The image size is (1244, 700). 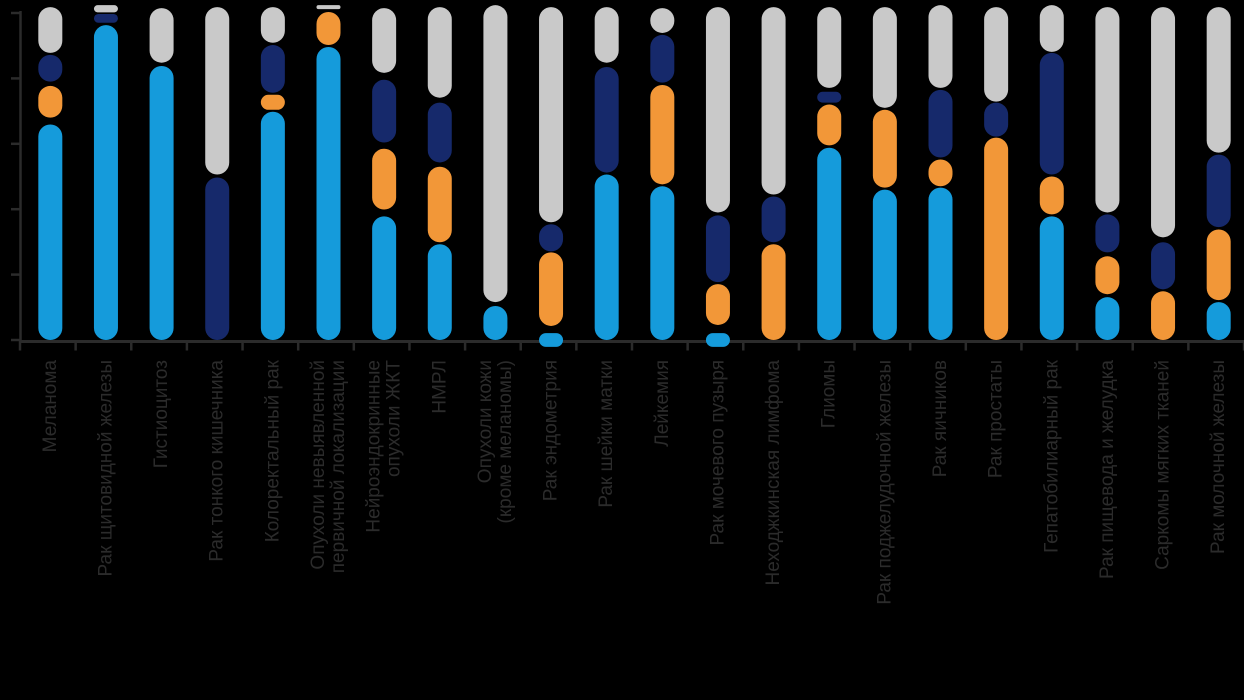 What do you see at coordinates (439, 387) in the screenshot?
I see `category-label: НМРЛ` at bounding box center [439, 387].